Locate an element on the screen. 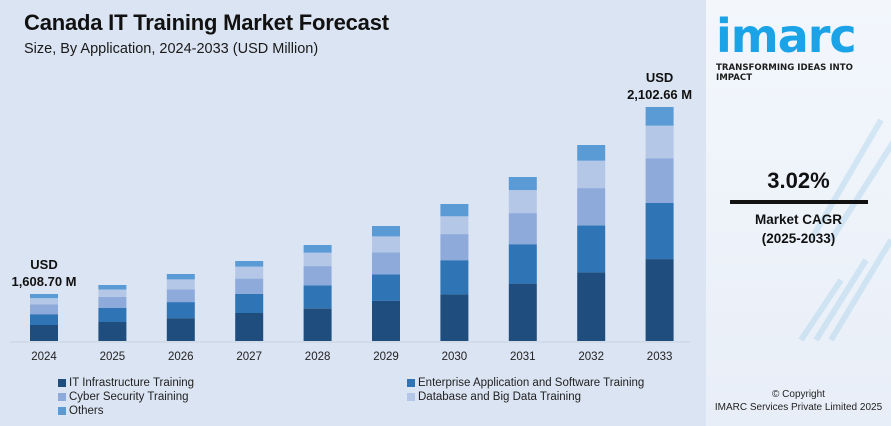 This screenshot has width=891, height=426. chart-title: Canada IT Training Market Forecast is located at coordinates (206, 22).